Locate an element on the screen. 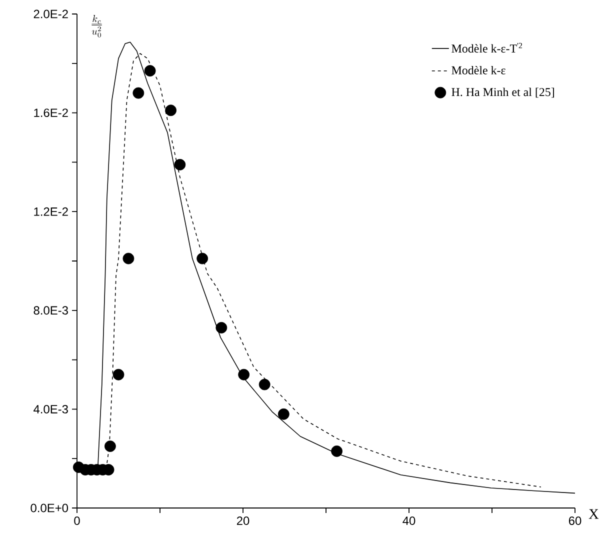 The height and width of the screenshot is (555, 609). y-tick-label: 0.0E+0 is located at coordinates (49, 508).